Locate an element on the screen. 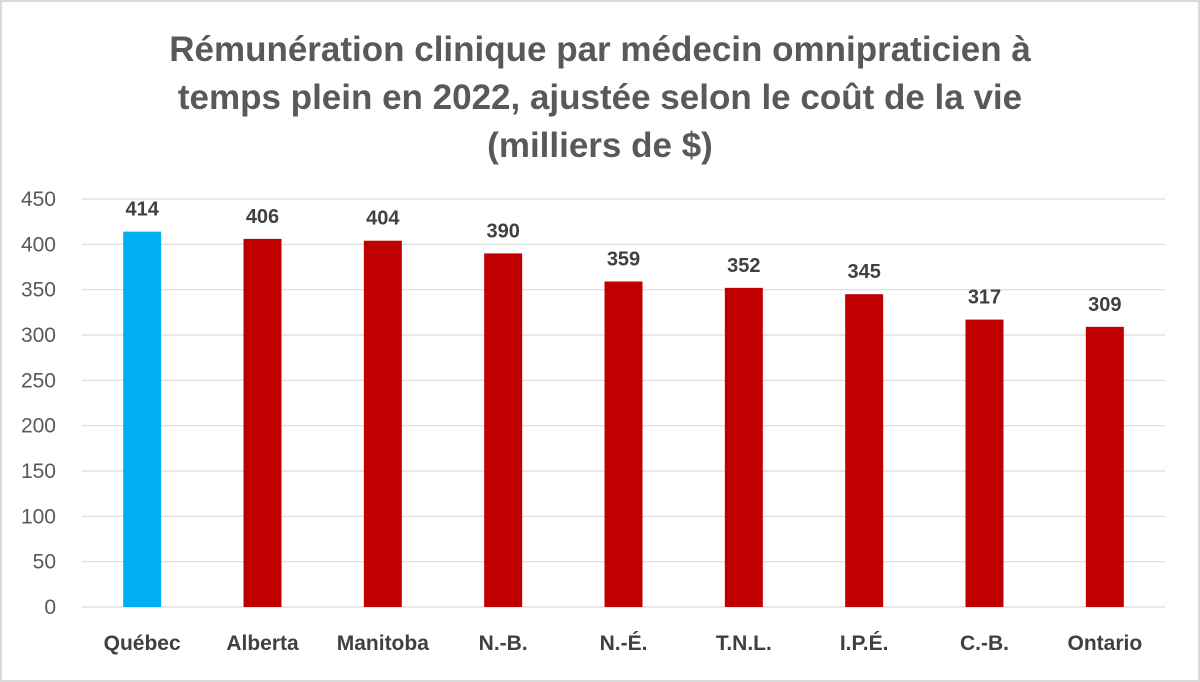 The height and width of the screenshot is (682, 1200). y-tick-label: 200 is located at coordinates (38, 426).